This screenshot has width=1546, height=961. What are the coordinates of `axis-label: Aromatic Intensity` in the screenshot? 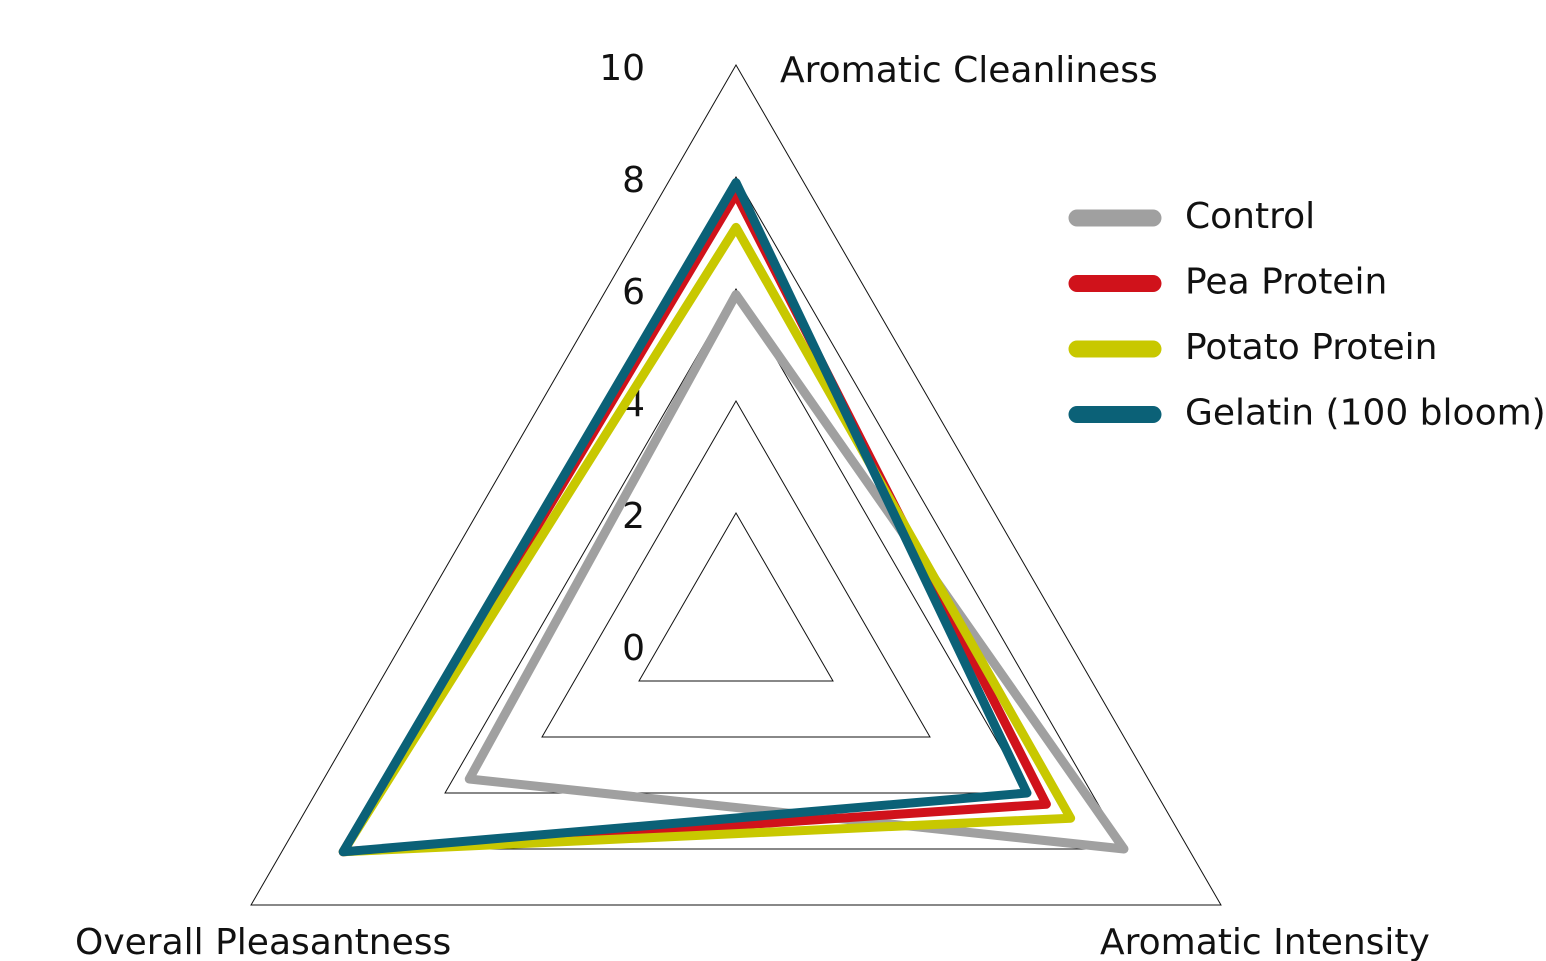 It's located at (1265, 941).